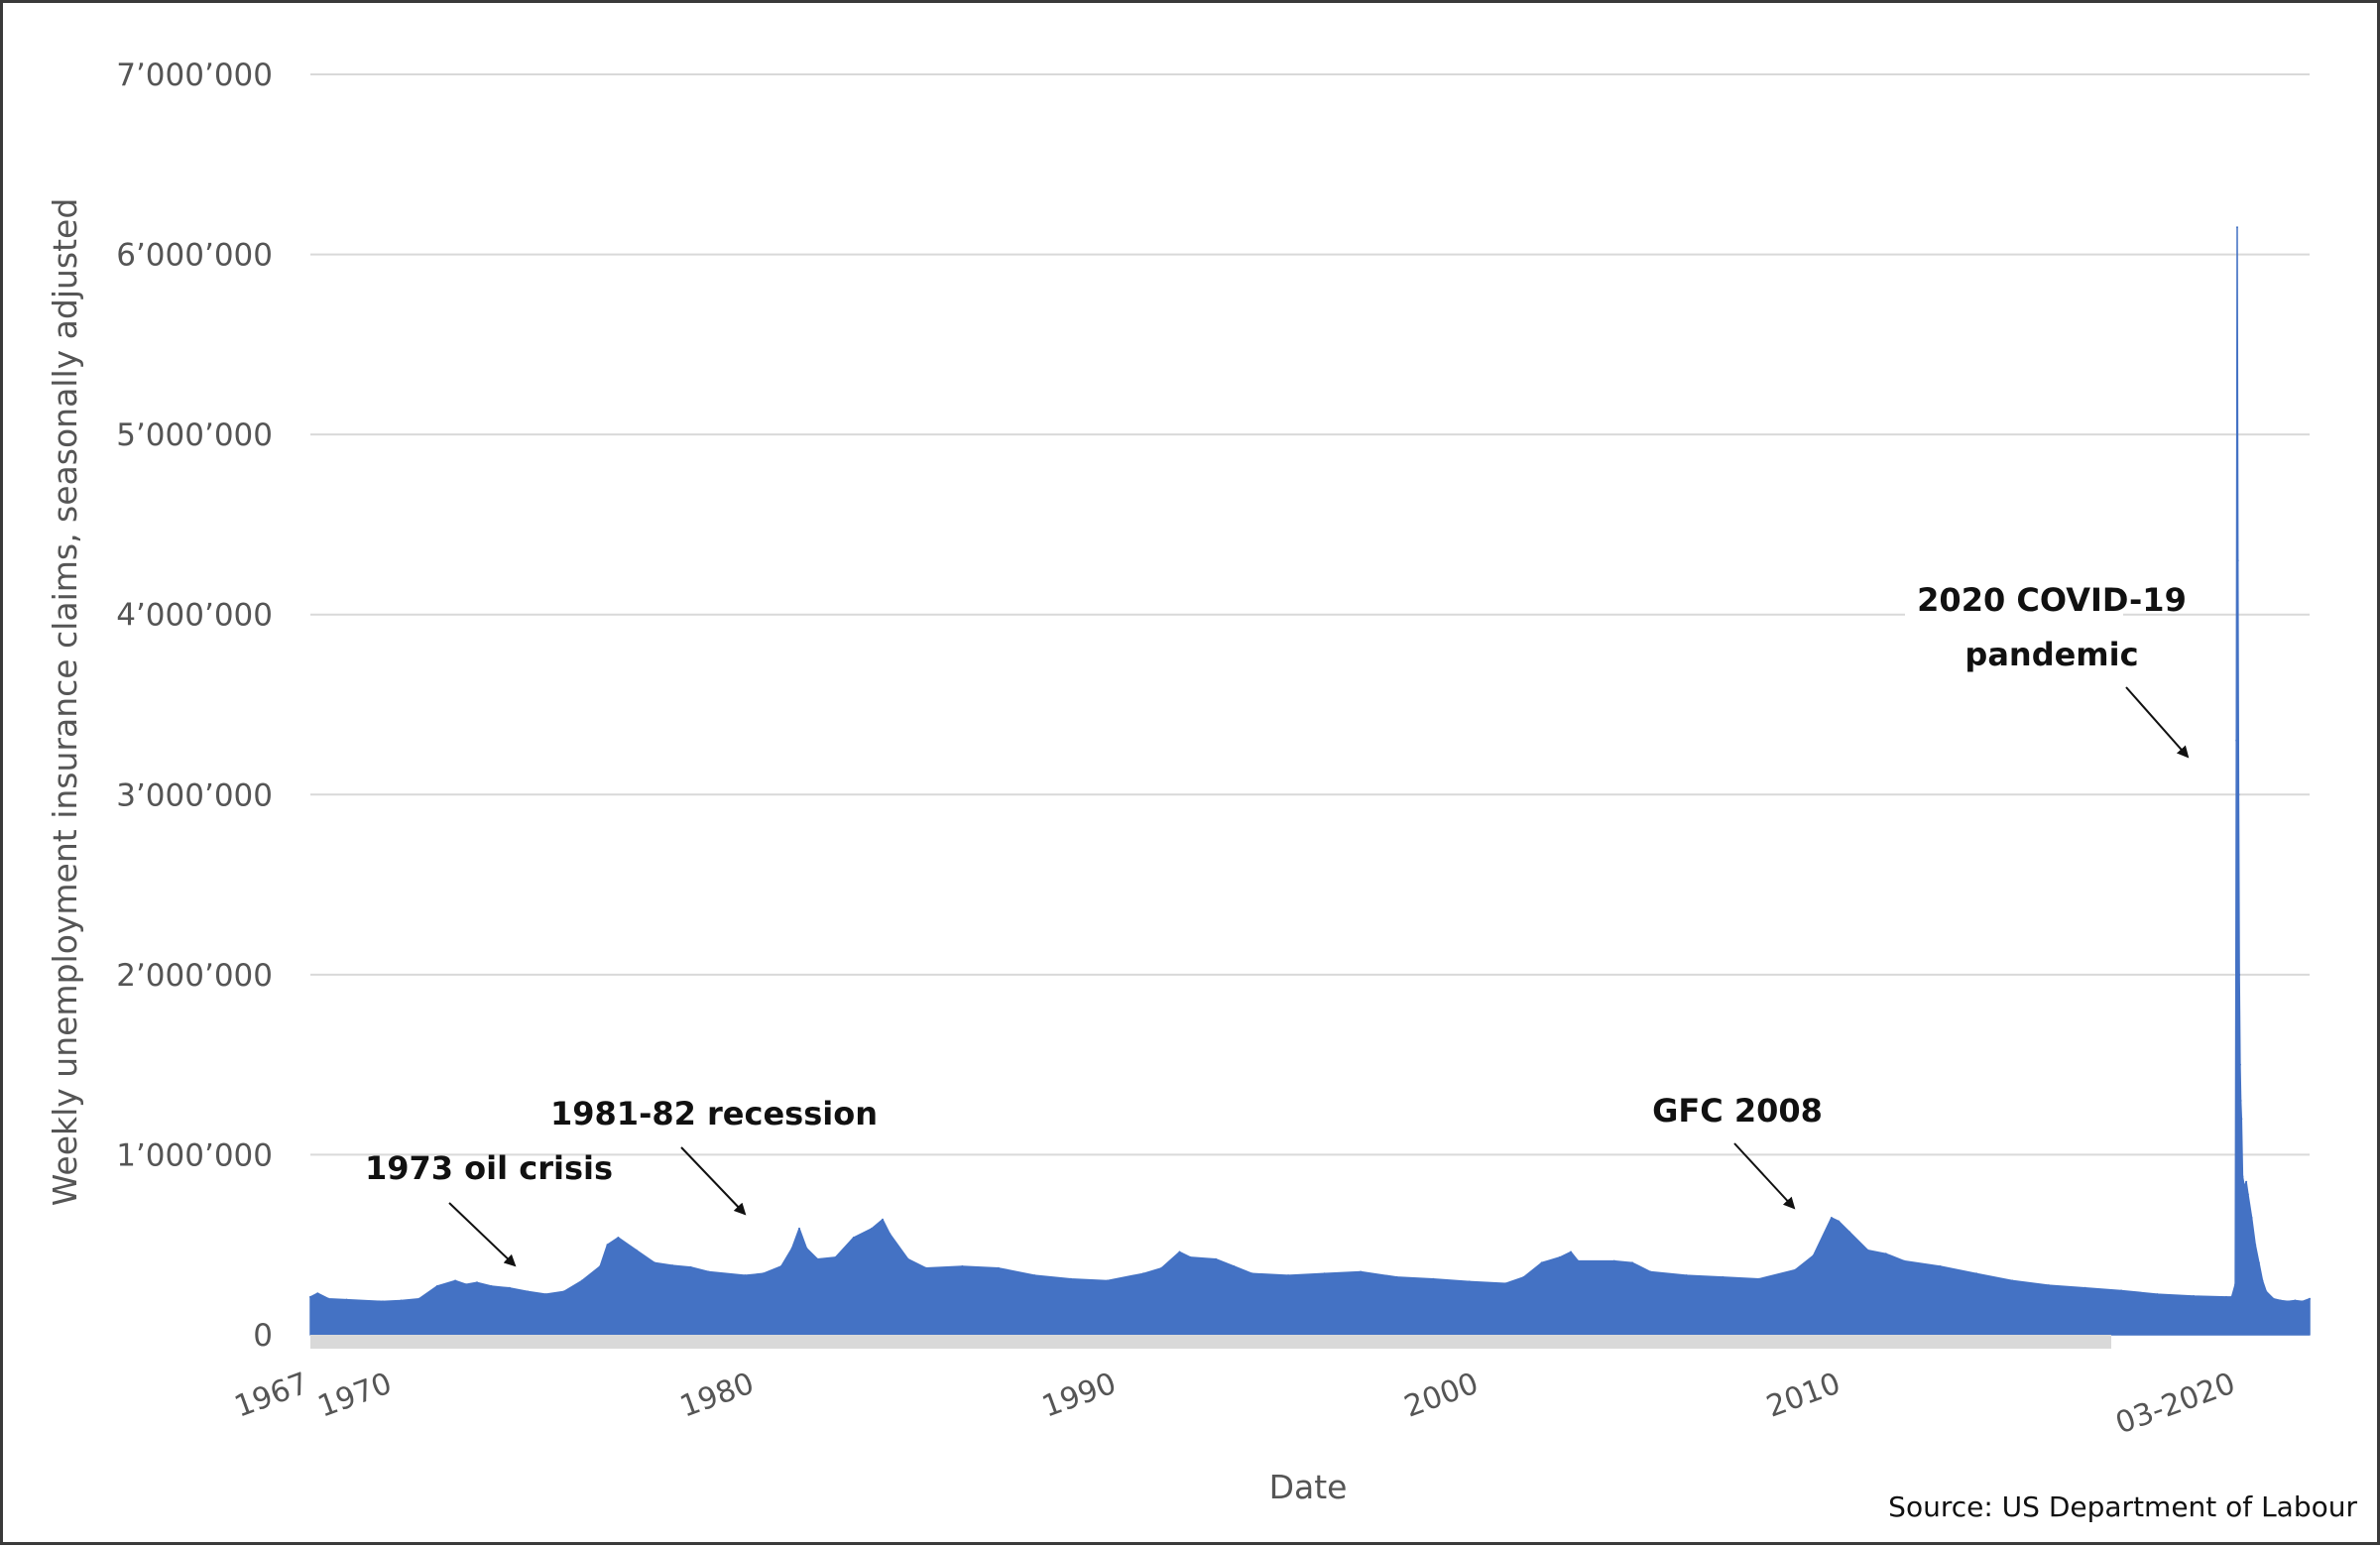  I want to click on annotation-recession: 1981-82 recession, so click(714, 1113).